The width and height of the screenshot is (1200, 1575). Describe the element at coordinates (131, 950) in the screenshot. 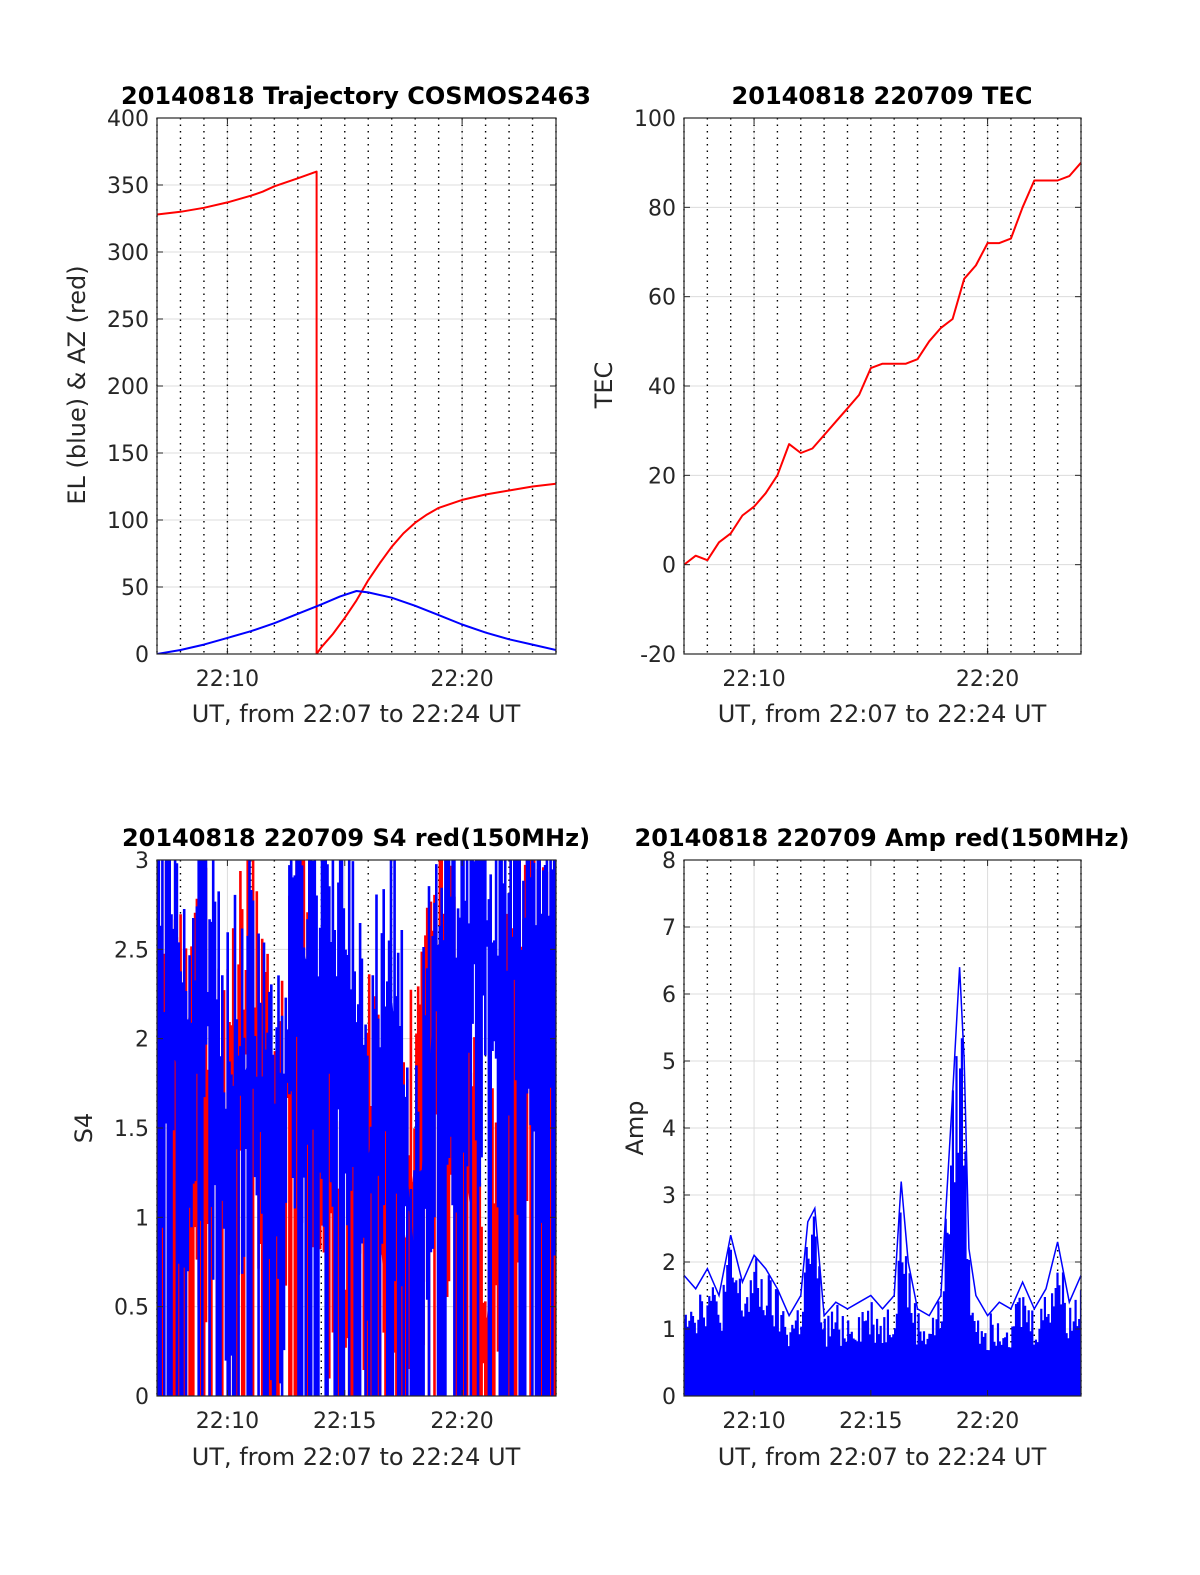

I see `s4-ytick-label: 2.5` at that location.